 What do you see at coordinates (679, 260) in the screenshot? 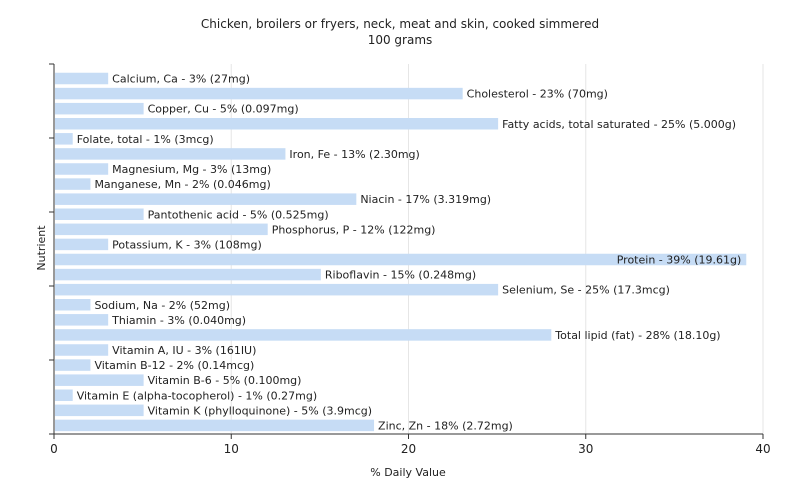
I see `bar-label: Protein - 39% (19.61g)` at bounding box center [679, 260].